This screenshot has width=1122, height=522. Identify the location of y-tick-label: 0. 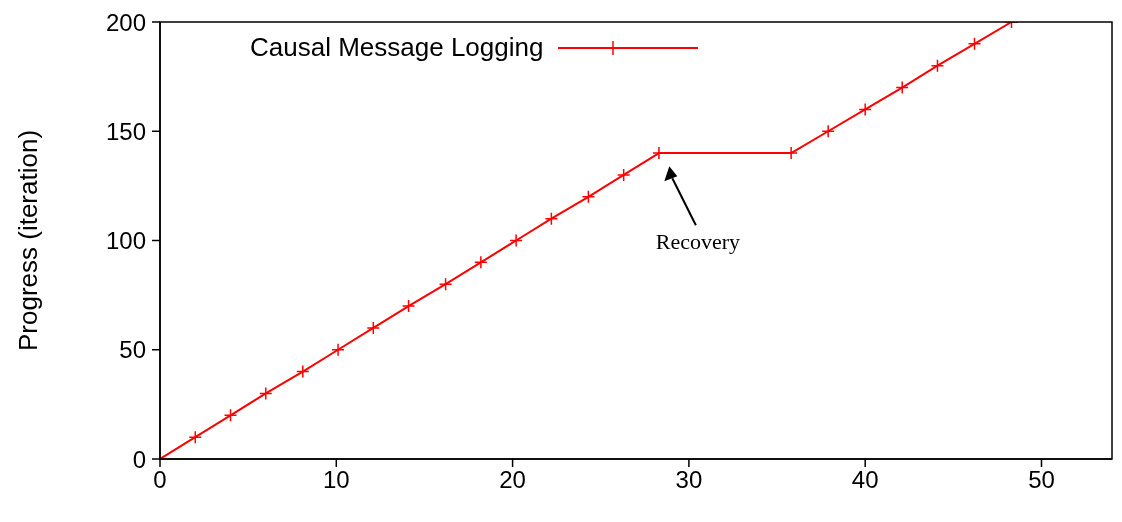
(139, 459).